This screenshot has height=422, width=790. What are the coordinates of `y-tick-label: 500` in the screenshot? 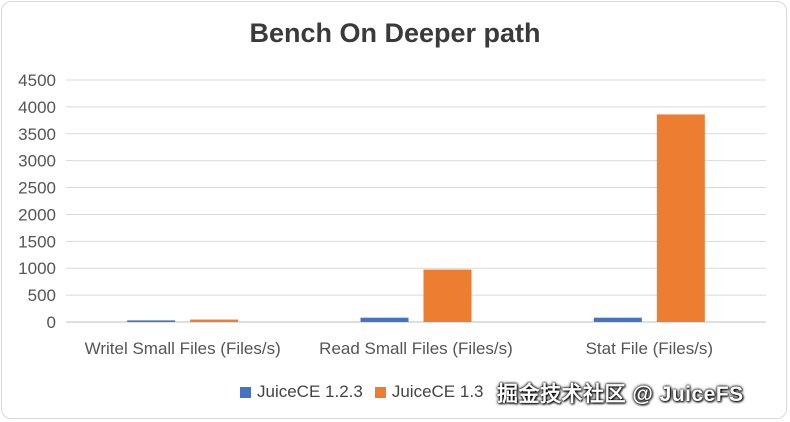 It's located at (42, 295).